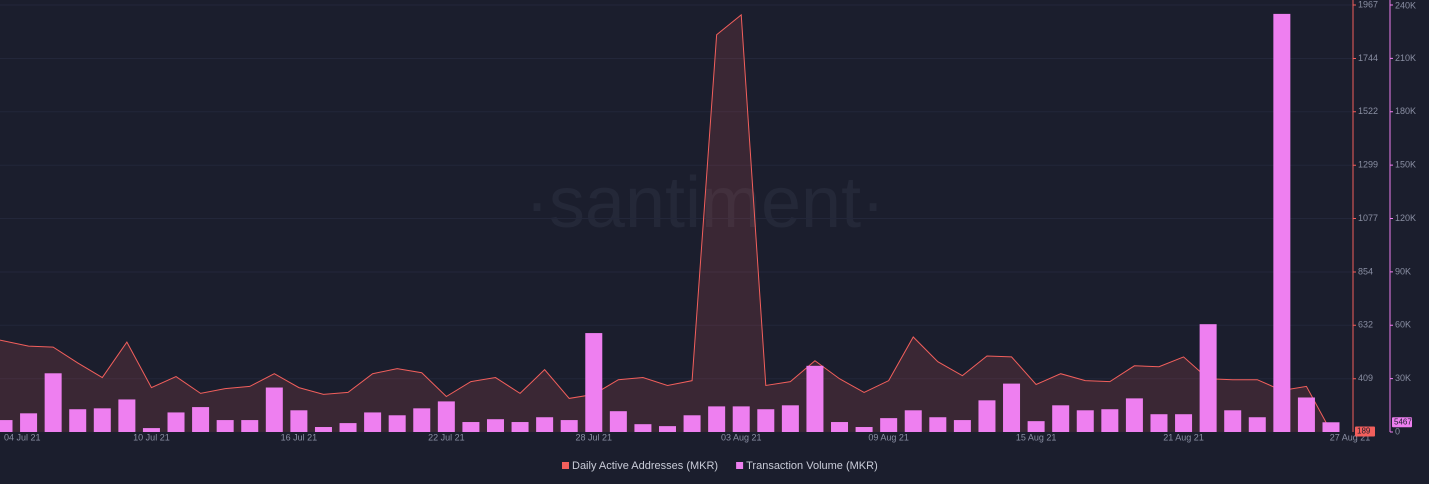 This screenshot has height=484, width=1429. Describe the element at coordinates (1368, 4) in the screenshot. I see `y-tick-label: 1967` at that location.